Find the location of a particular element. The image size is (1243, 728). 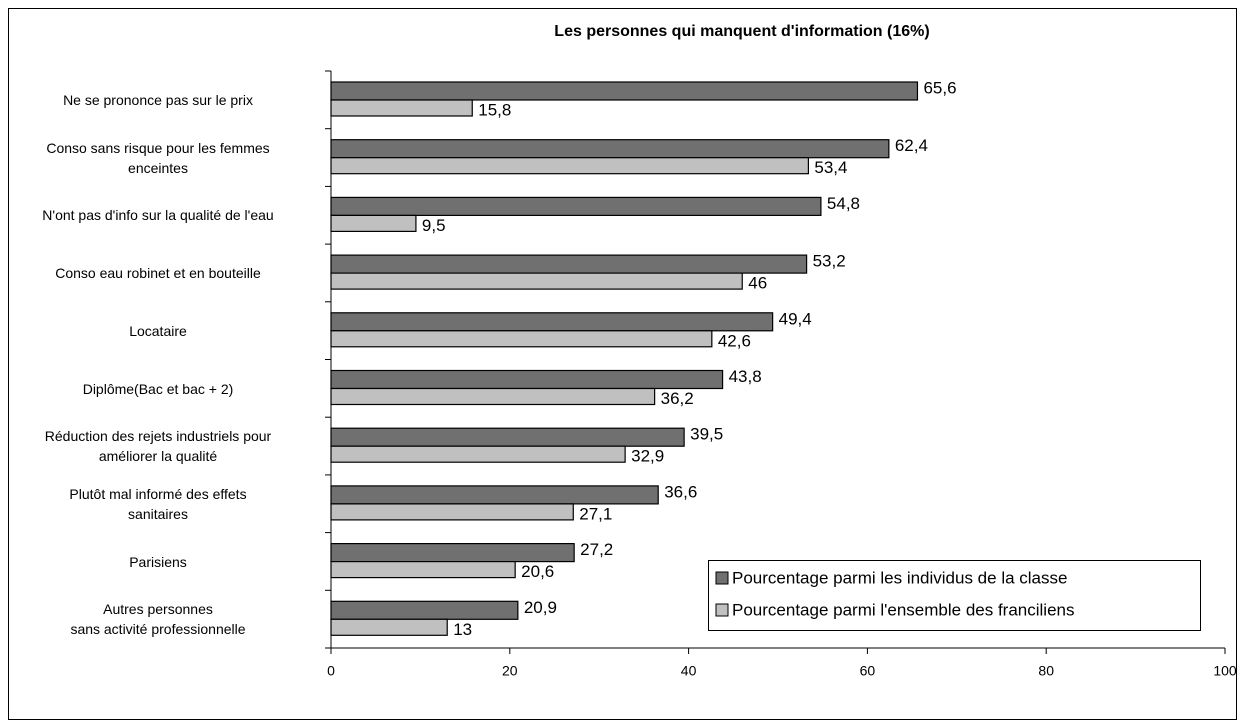

x-tick-label: 40 is located at coordinates (689, 671).